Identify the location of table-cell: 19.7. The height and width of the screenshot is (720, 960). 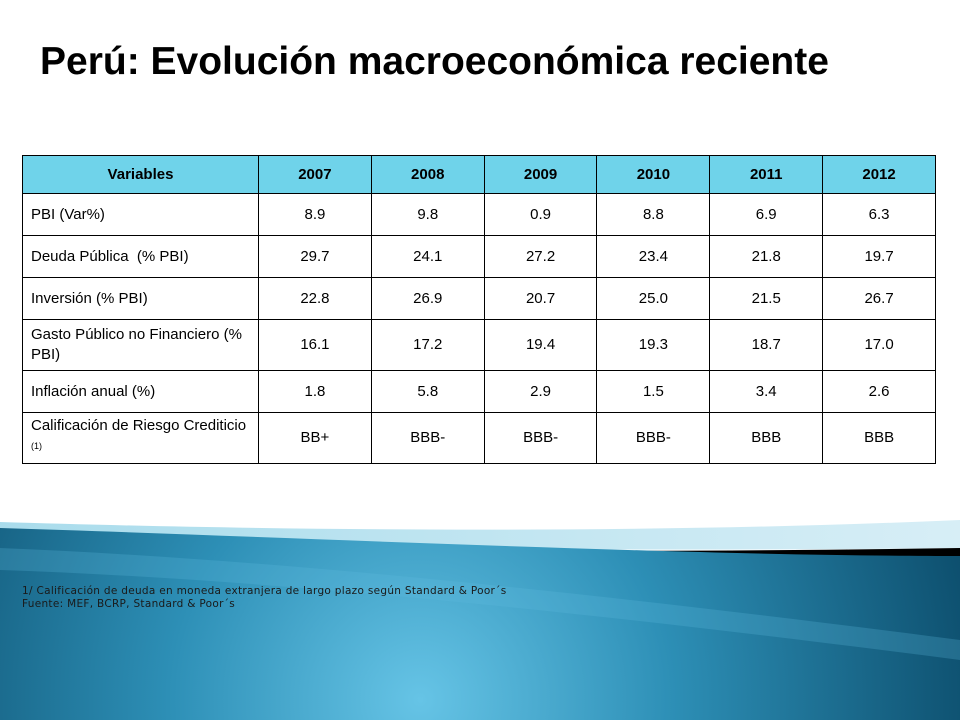
(879, 256).